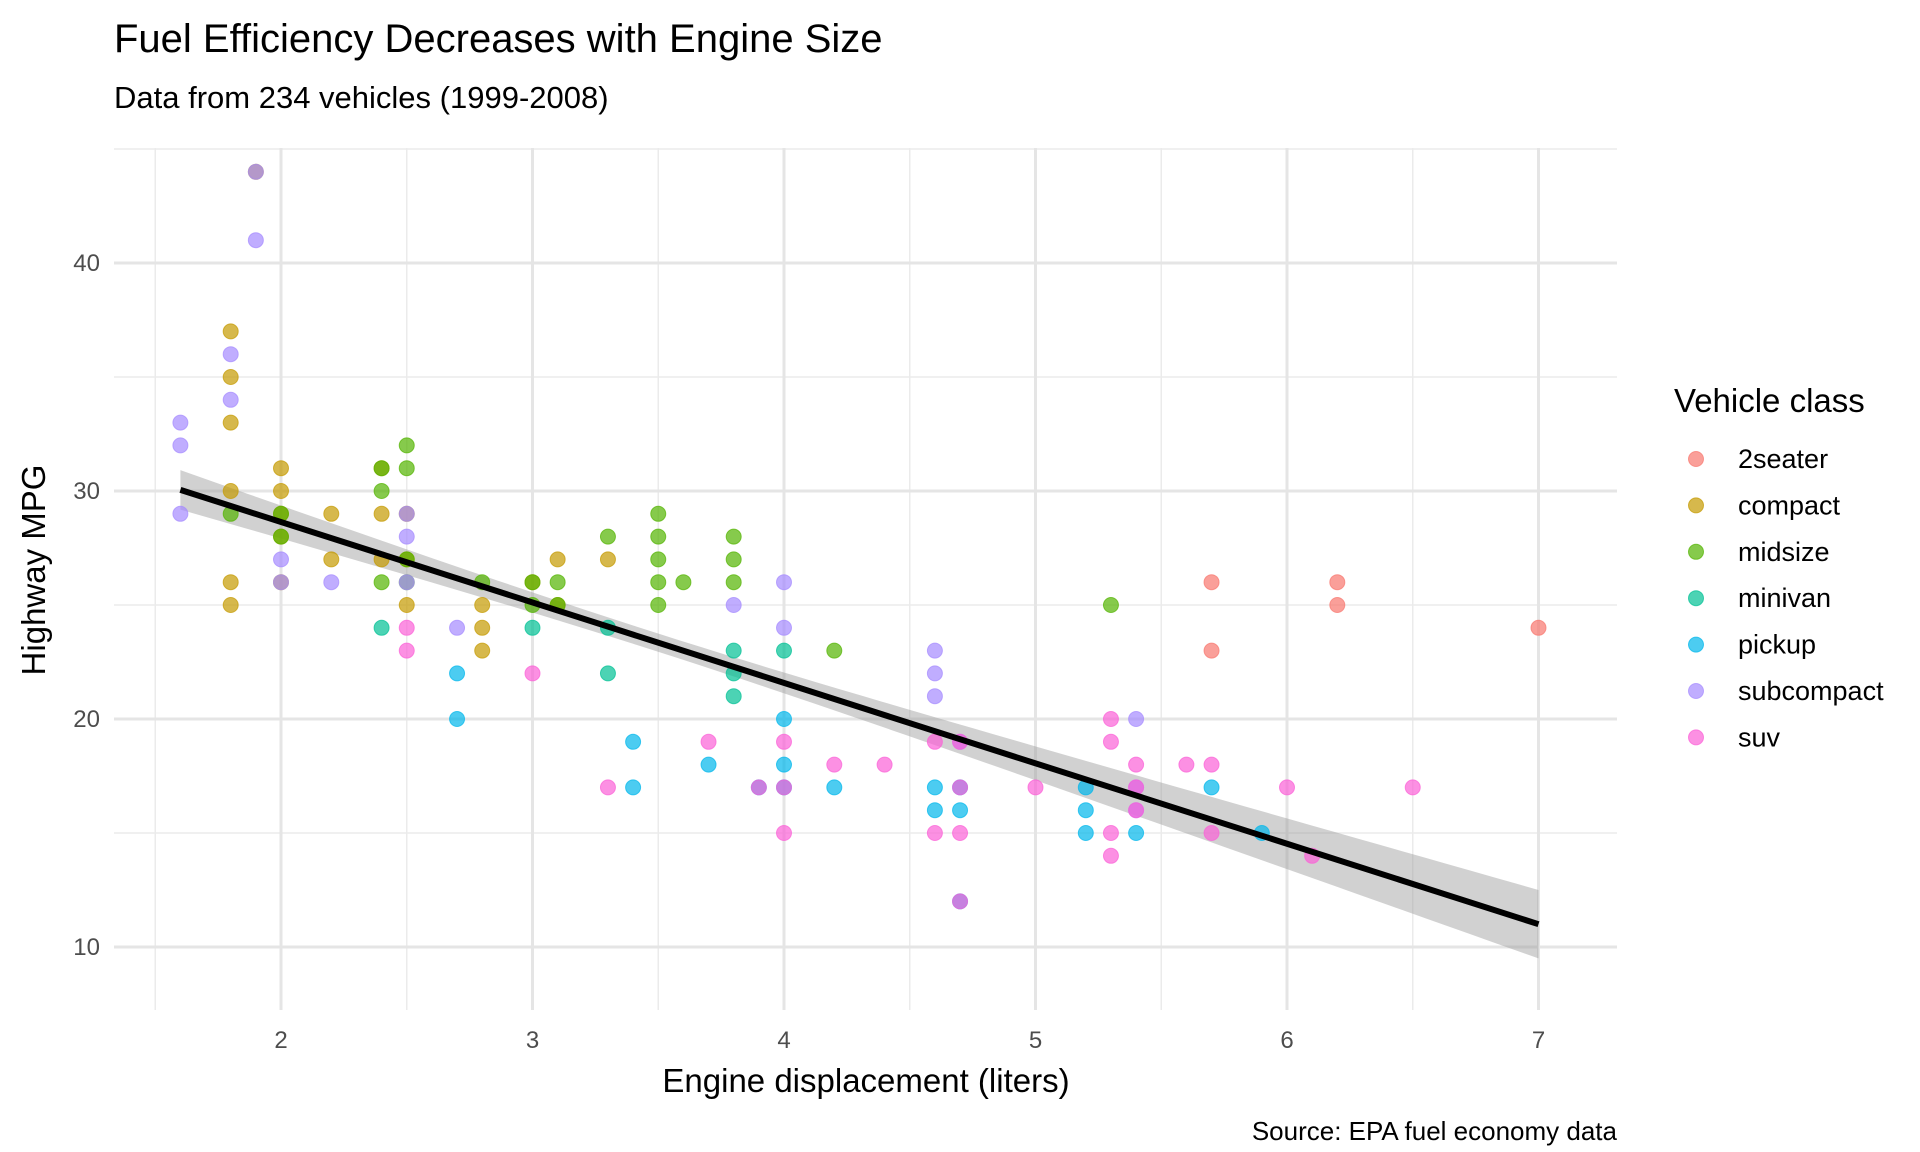 The image size is (1920, 1152). I want to click on x-tick-label: 7, so click(1538, 1040).